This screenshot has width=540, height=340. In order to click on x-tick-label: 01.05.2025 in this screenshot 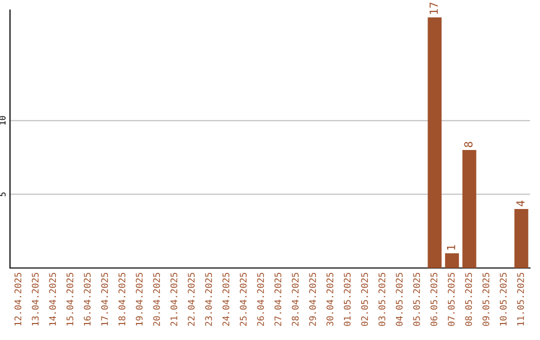, I will do `click(347, 299)`.